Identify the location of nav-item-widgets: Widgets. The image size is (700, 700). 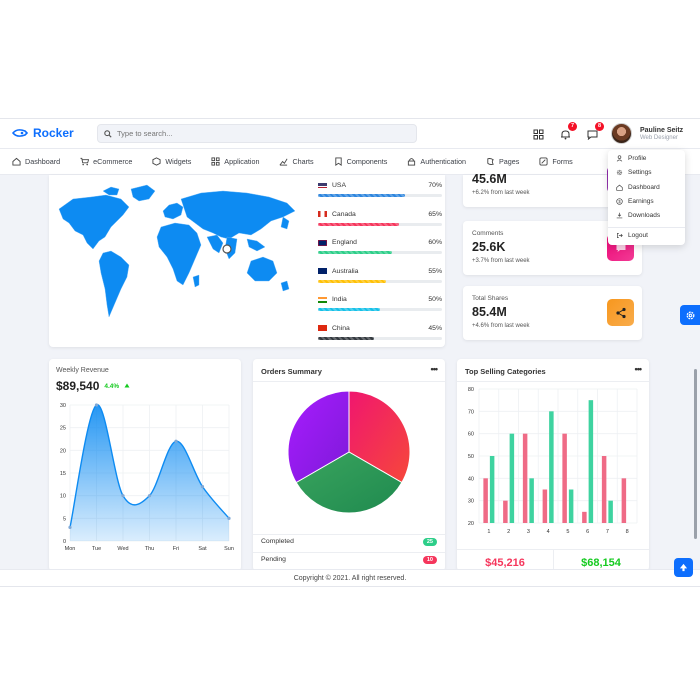
(171, 161).